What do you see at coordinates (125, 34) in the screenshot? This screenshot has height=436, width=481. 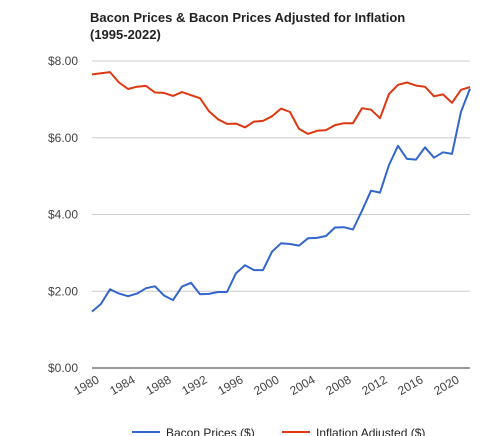 I see `chart-subtitle-text: (1995-2022)` at bounding box center [125, 34].